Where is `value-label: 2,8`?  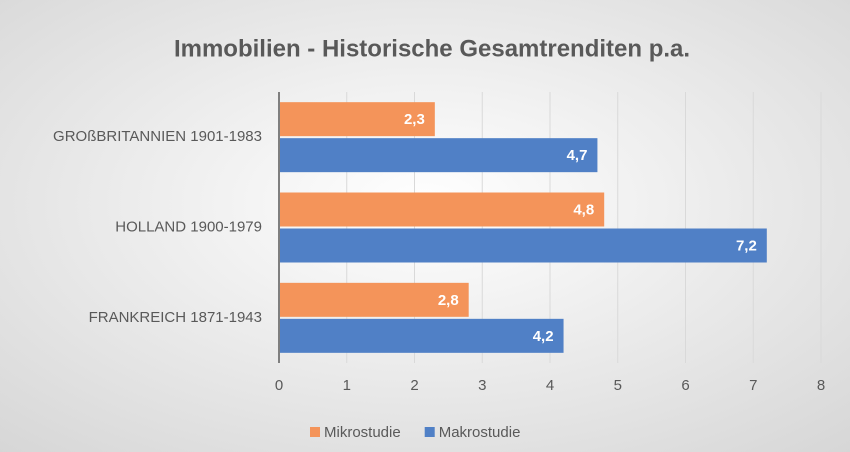
value-label: 2,8 is located at coordinates (448, 300).